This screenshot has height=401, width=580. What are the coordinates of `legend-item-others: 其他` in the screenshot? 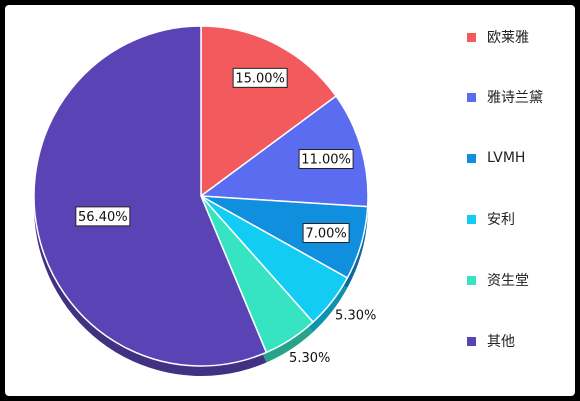 It's located at (491, 341).